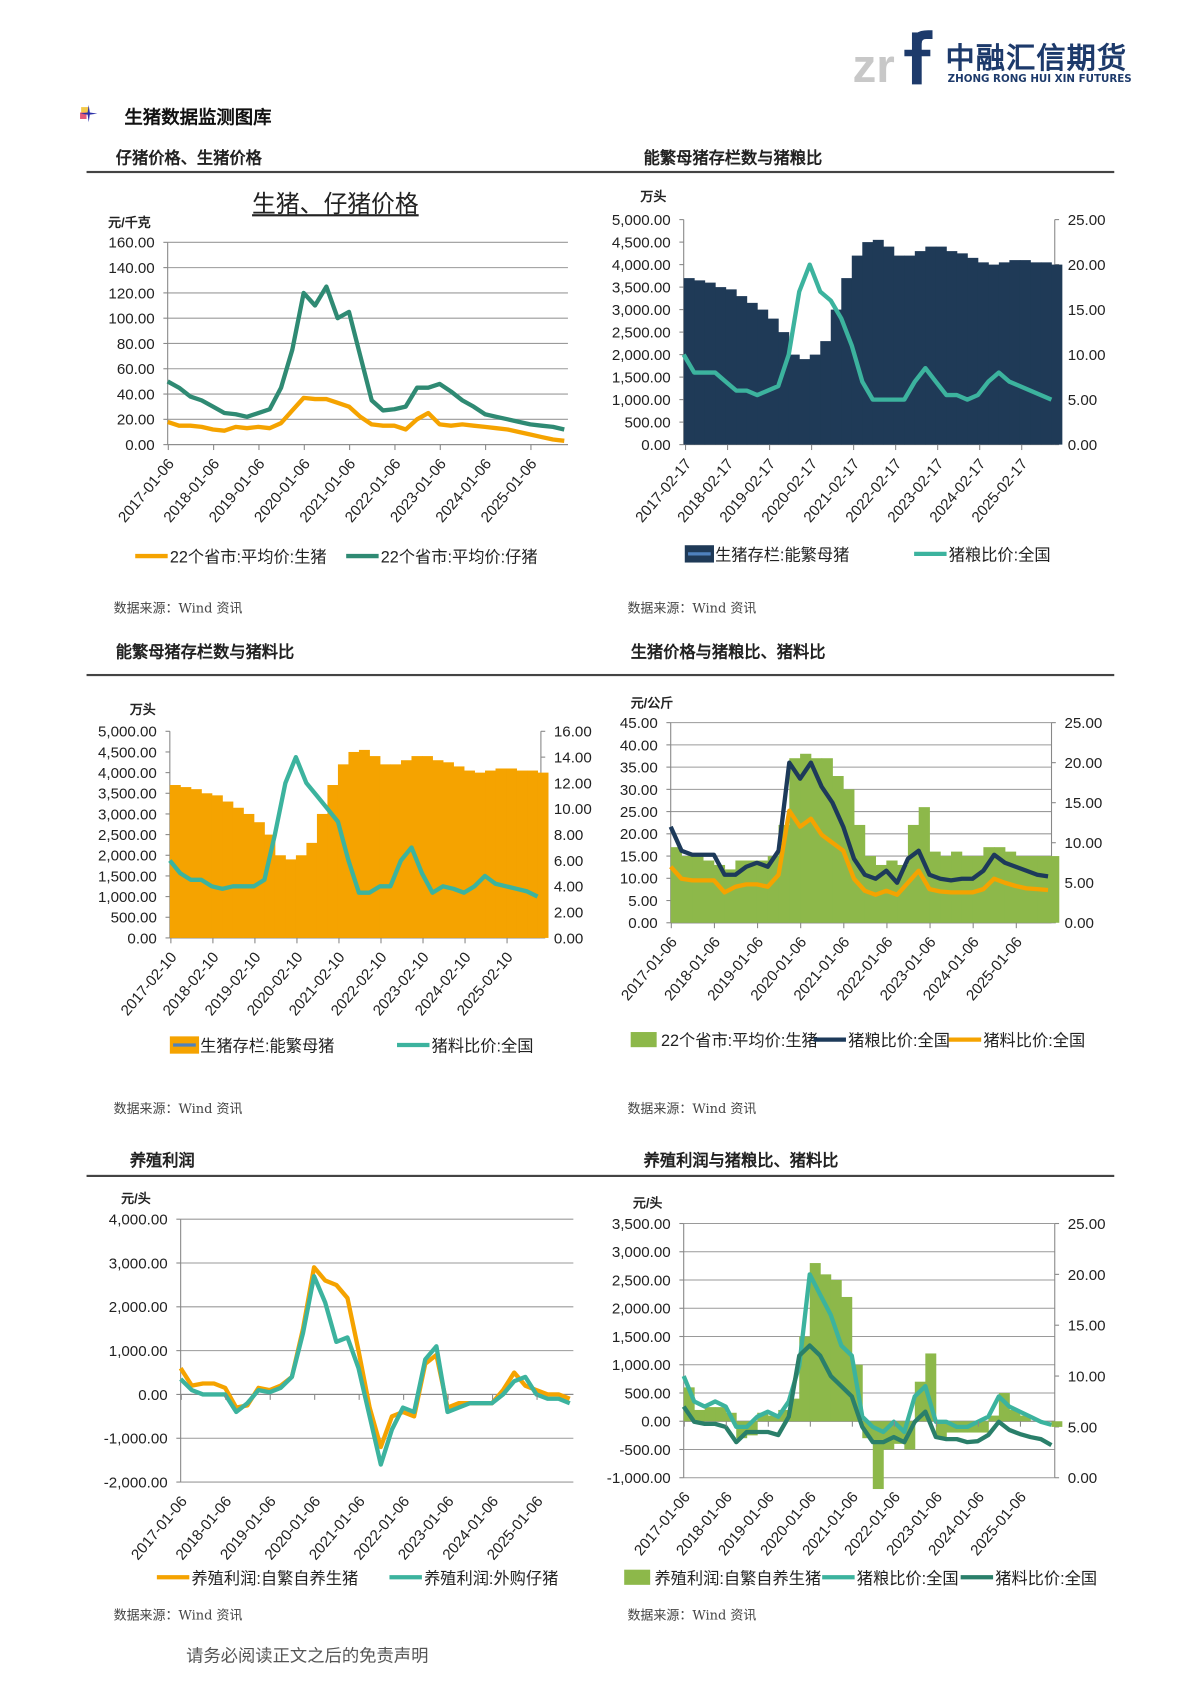  I want to click on y-tick-label: 3,000.00, so click(641, 1252).